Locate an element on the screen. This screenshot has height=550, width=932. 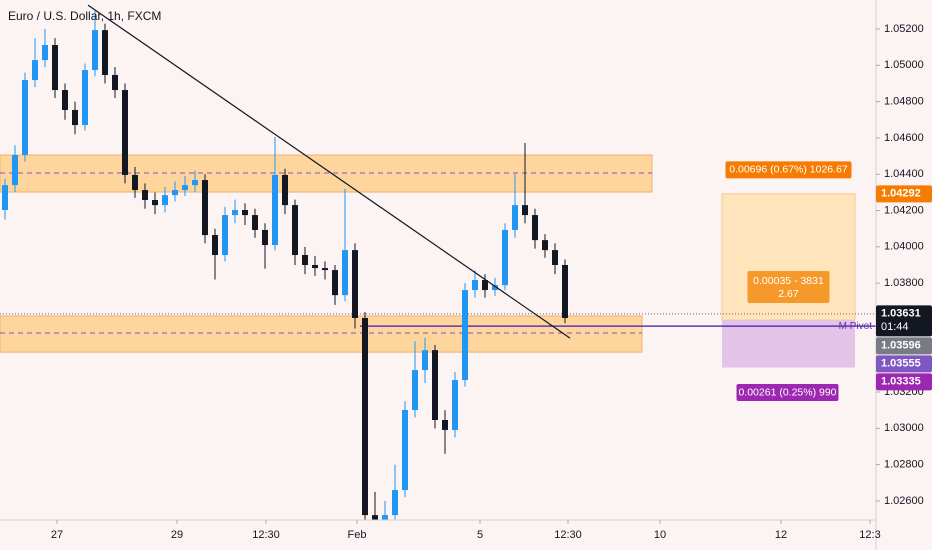
x-tick-label: 5 is located at coordinates (480, 535).